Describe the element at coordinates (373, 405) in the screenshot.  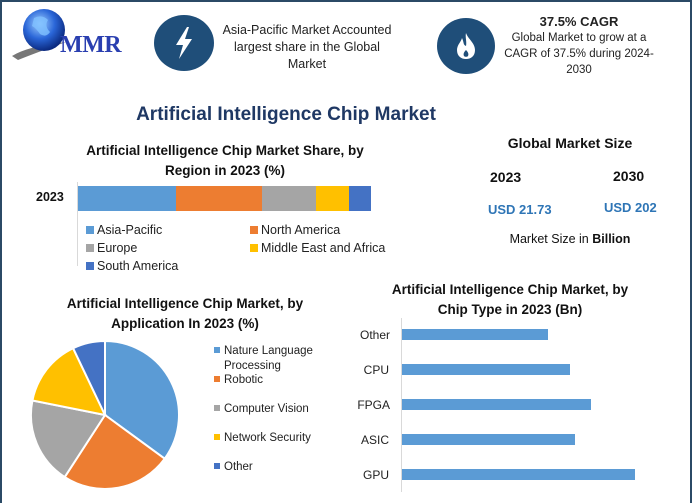
I see `bar-label-fpga: FPGA` at that location.